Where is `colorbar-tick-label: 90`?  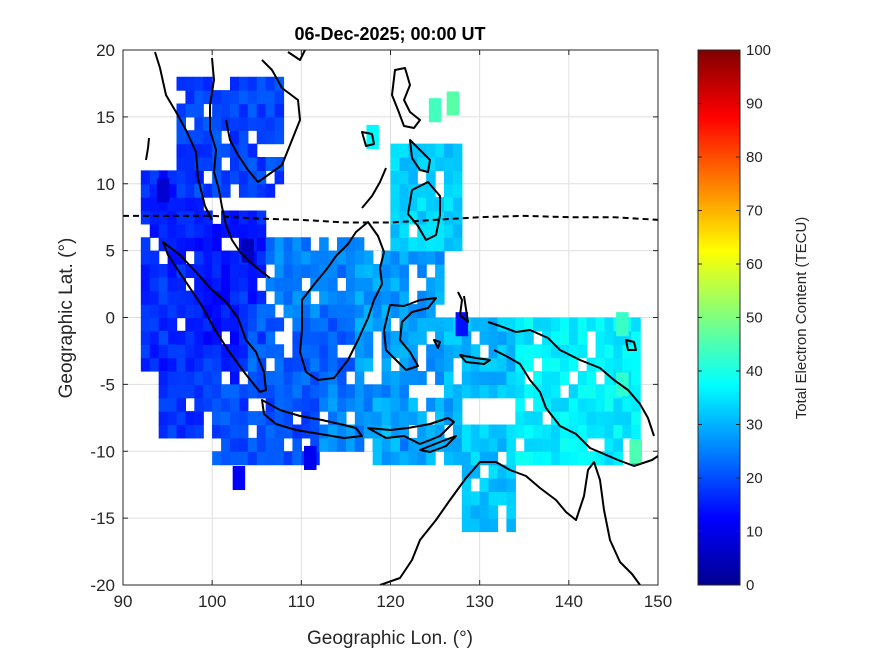 colorbar-tick-label: 90 is located at coordinates (754, 104).